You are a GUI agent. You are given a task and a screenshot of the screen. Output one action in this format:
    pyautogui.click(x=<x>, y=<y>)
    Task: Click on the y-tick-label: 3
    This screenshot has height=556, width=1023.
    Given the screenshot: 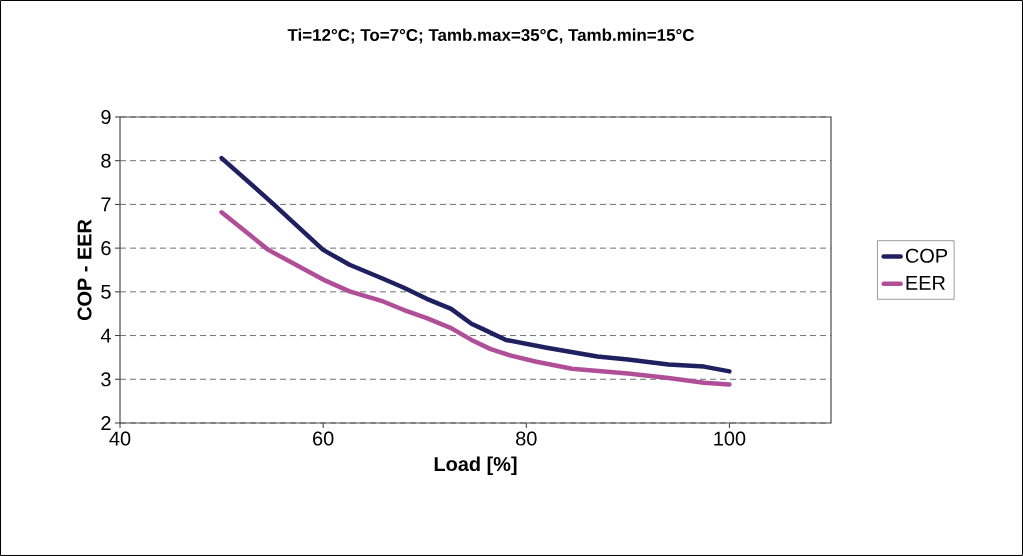 What is the action you would take?
    pyautogui.click(x=106, y=379)
    